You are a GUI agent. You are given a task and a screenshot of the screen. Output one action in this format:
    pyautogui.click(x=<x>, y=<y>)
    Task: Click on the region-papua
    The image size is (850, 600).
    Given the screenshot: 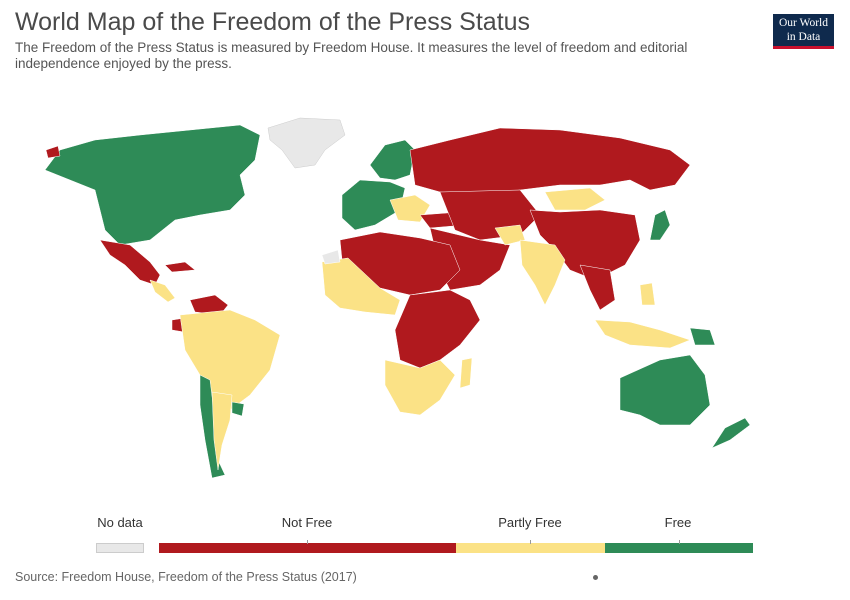 What is the action you would take?
    pyautogui.click(x=702, y=336)
    